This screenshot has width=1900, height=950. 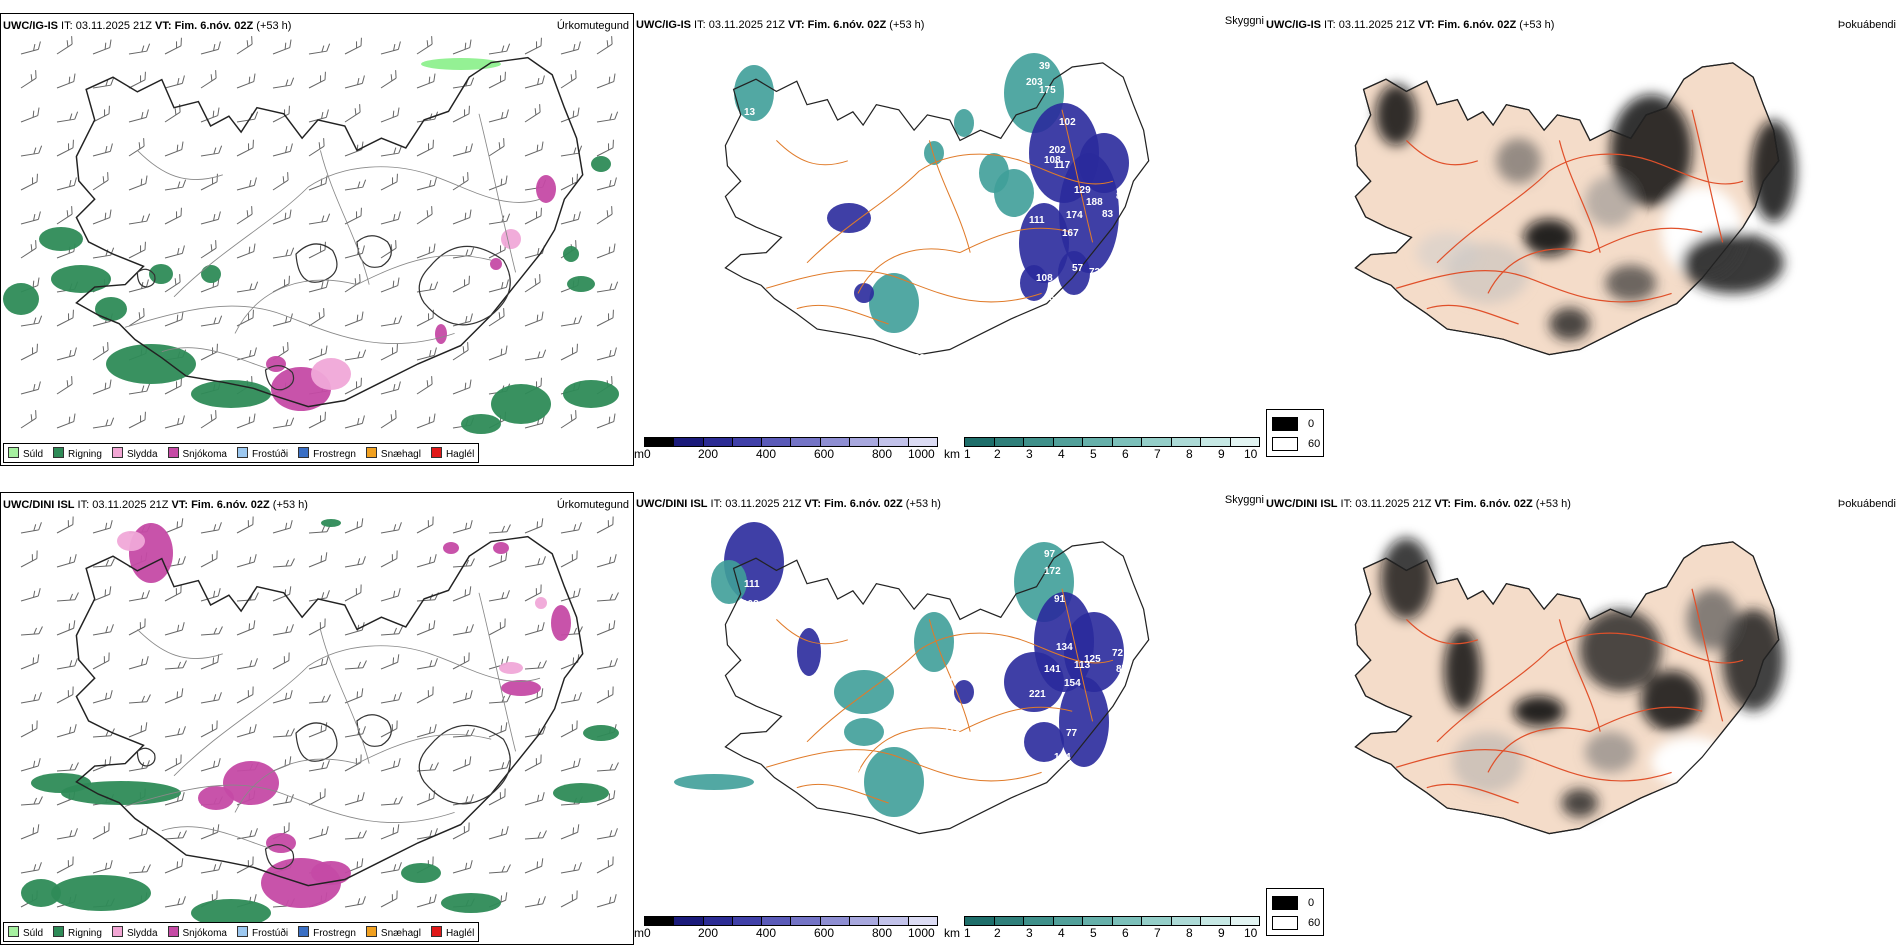 What do you see at coordinates (1052, 669) in the screenshot?
I see `visibility-value-label: 141` at bounding box center [1052, 669].